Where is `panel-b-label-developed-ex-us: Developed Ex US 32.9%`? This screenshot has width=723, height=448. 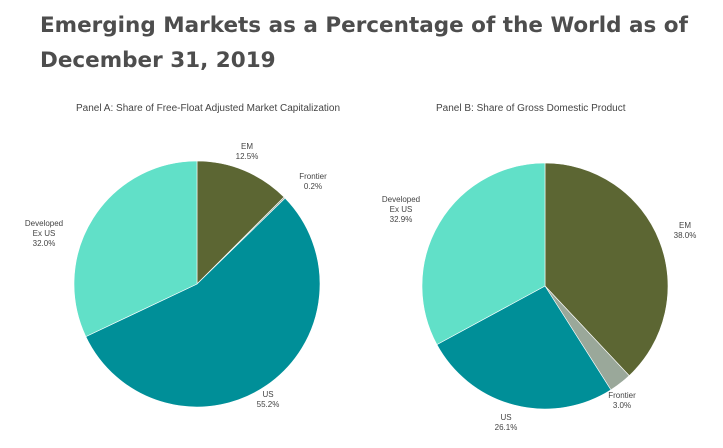 panel-b-label-developed-ex-us: Developed Ex US 32.9% is located at coordinates (401, 210).